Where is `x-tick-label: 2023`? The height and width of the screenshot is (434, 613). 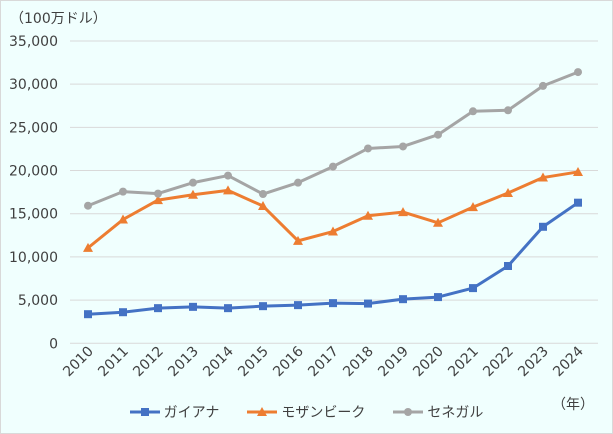 x-tick-label: 2023 is located at coordinates (533, 362).